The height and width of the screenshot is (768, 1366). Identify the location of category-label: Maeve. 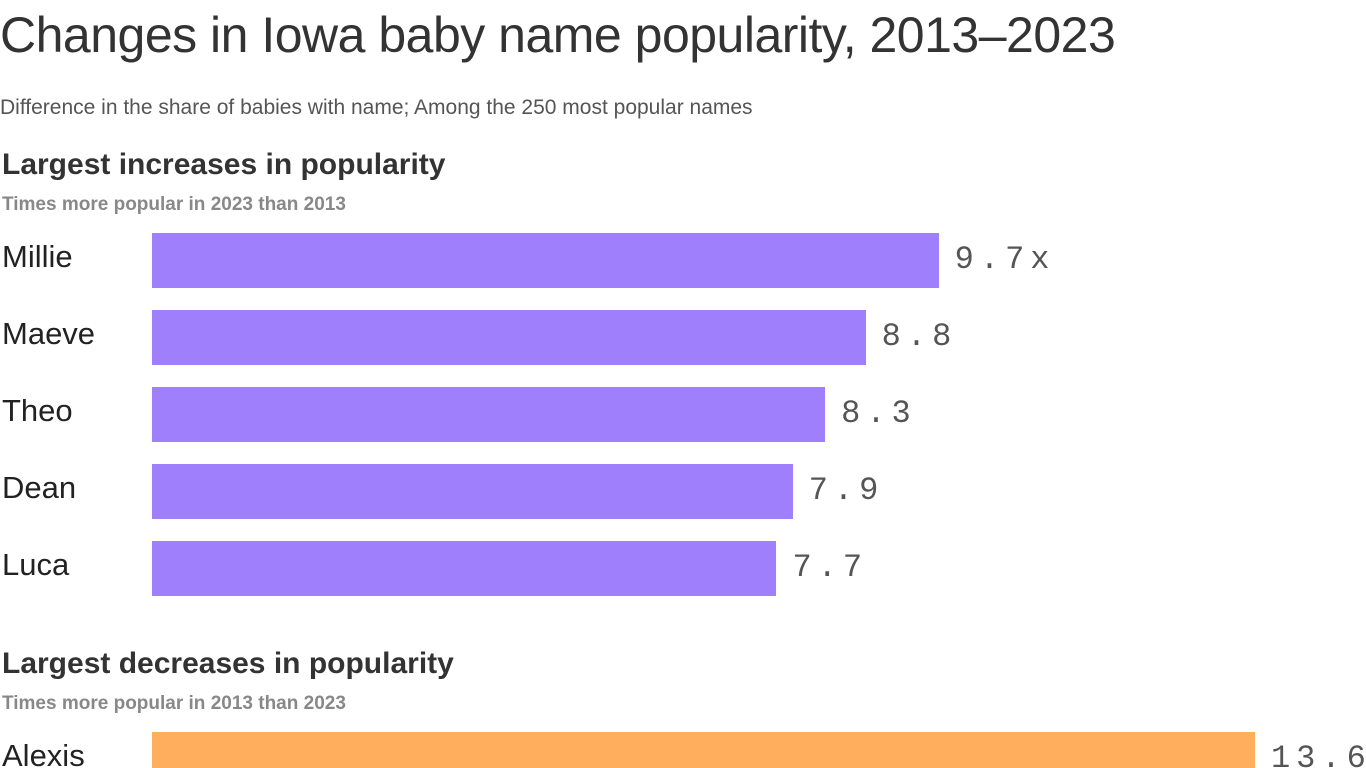
(49, 333).